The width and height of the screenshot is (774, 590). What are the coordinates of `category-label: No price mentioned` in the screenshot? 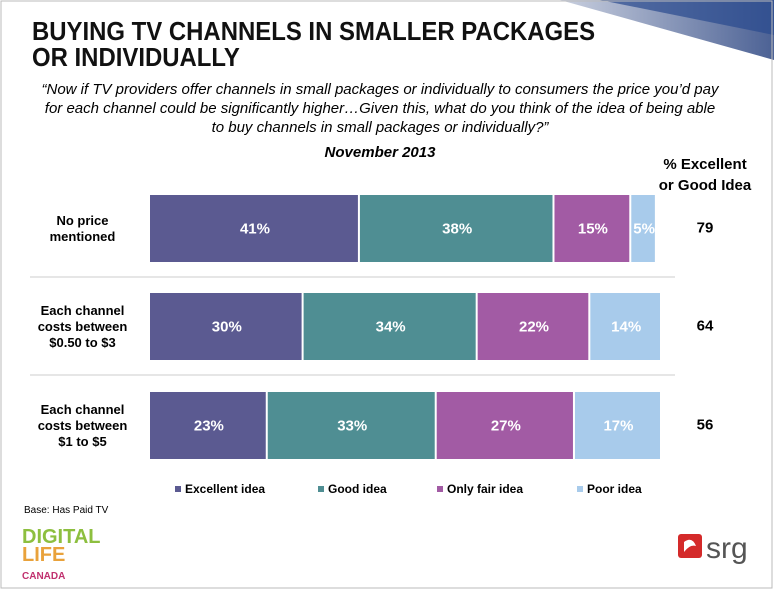 It's located at (82, 228).